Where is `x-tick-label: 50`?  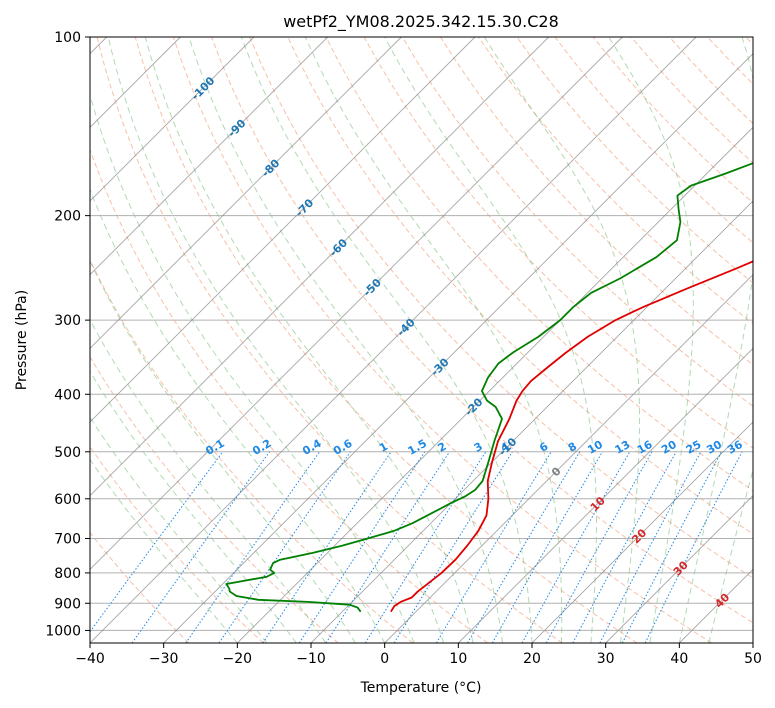
x-tick-label: 50 is located at coordinates (753, 659).